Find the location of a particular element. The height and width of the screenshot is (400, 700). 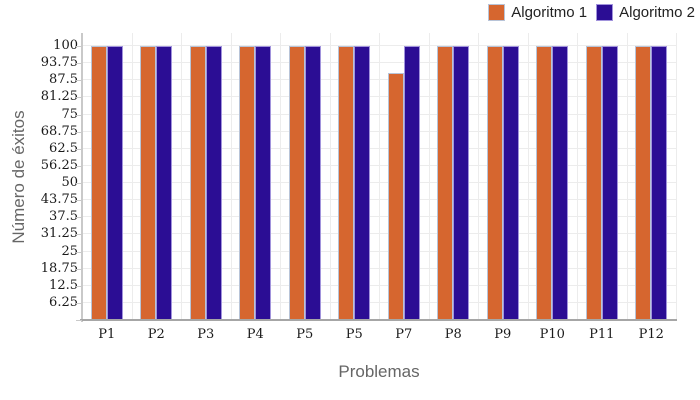

bar-algoritmo-1-P9 is located at coordinates (494, 183).